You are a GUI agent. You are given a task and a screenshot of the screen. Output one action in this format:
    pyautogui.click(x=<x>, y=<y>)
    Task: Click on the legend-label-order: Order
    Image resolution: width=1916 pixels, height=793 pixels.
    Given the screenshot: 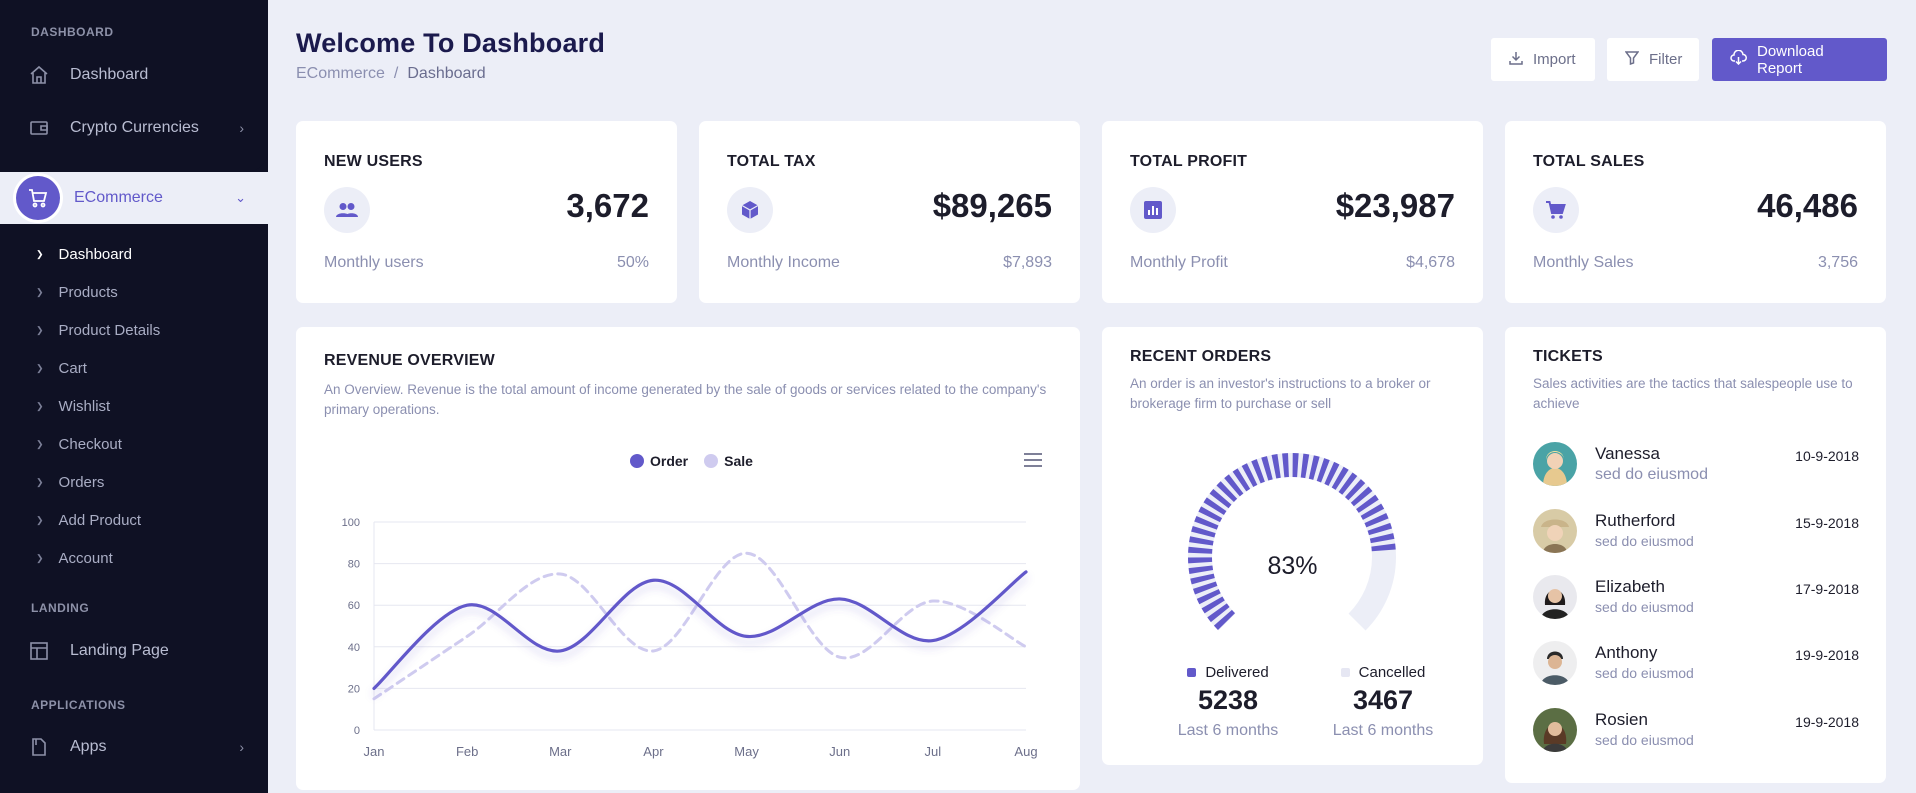 What is the action you would take?
    pyautogui.click(x=669, y=461)
    